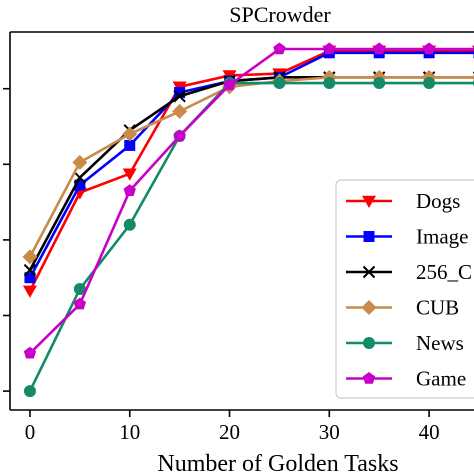 The image size is (474, 474). Describe the element at coordinates (277, 462) in the screenshot. I see `x-axis-label: Number of Golden Tasks` at that location.